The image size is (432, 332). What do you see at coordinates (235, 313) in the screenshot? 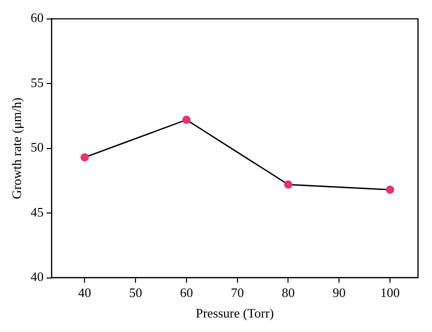
I see `x-axis-title: Pressure (Torr)` at bounding box center [235, 313].